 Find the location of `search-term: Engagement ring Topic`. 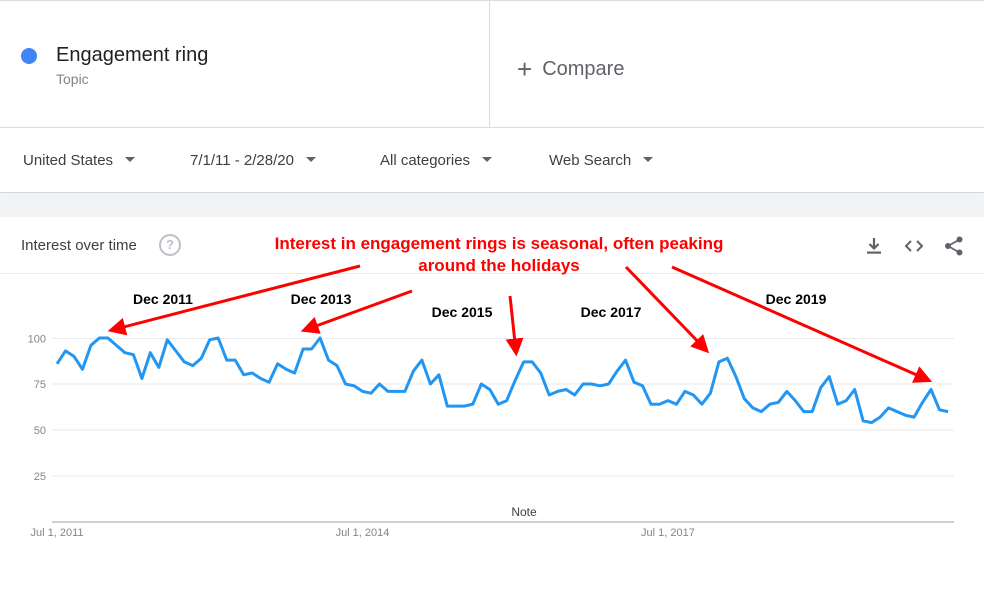

search-term: Engagement ring Topic is located at coordinates (245, 64).